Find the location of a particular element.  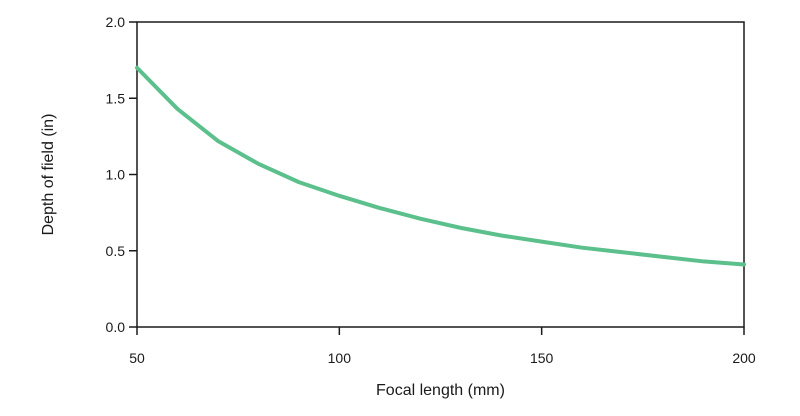

x-tick-label: 150 is located at coordinates (542, 358).